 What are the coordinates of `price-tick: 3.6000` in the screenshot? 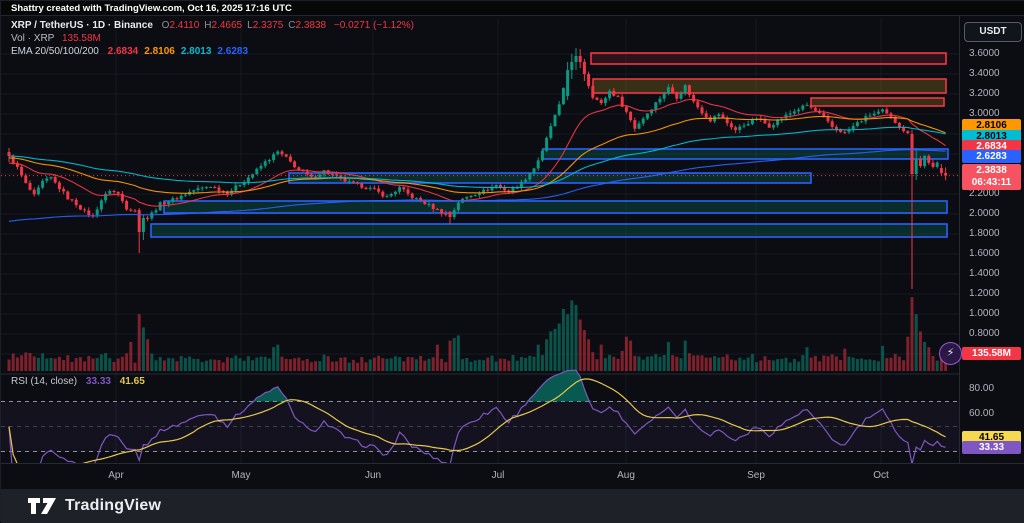 It's located at (984, 53).